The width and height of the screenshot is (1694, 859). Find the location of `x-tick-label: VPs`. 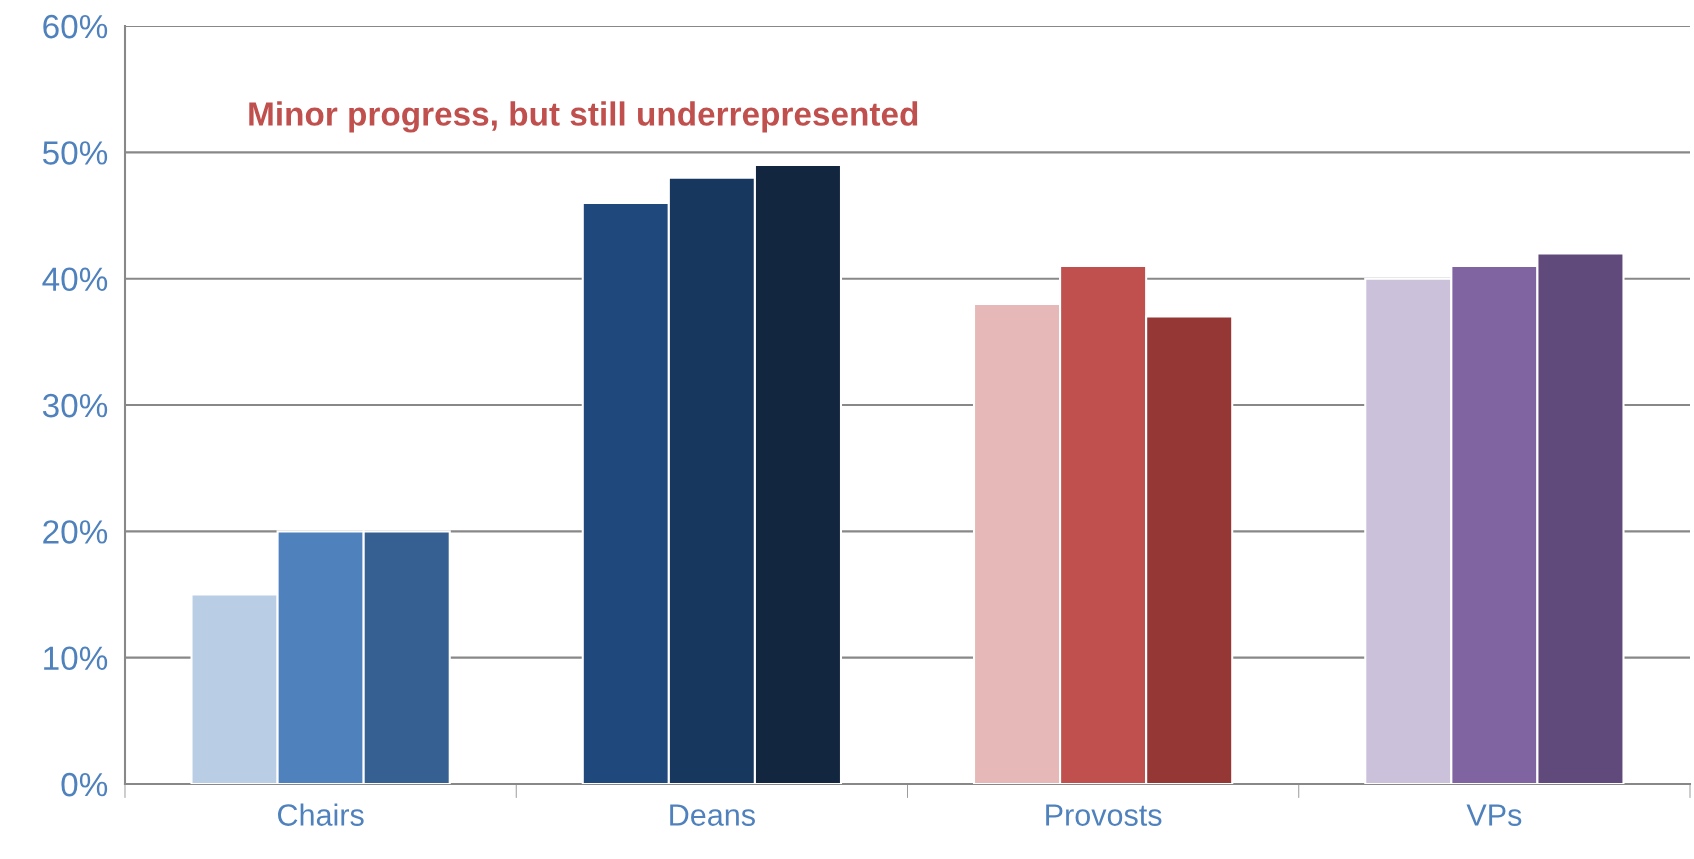

x-tick-label: VPs is located at coordinates (1494, 815).